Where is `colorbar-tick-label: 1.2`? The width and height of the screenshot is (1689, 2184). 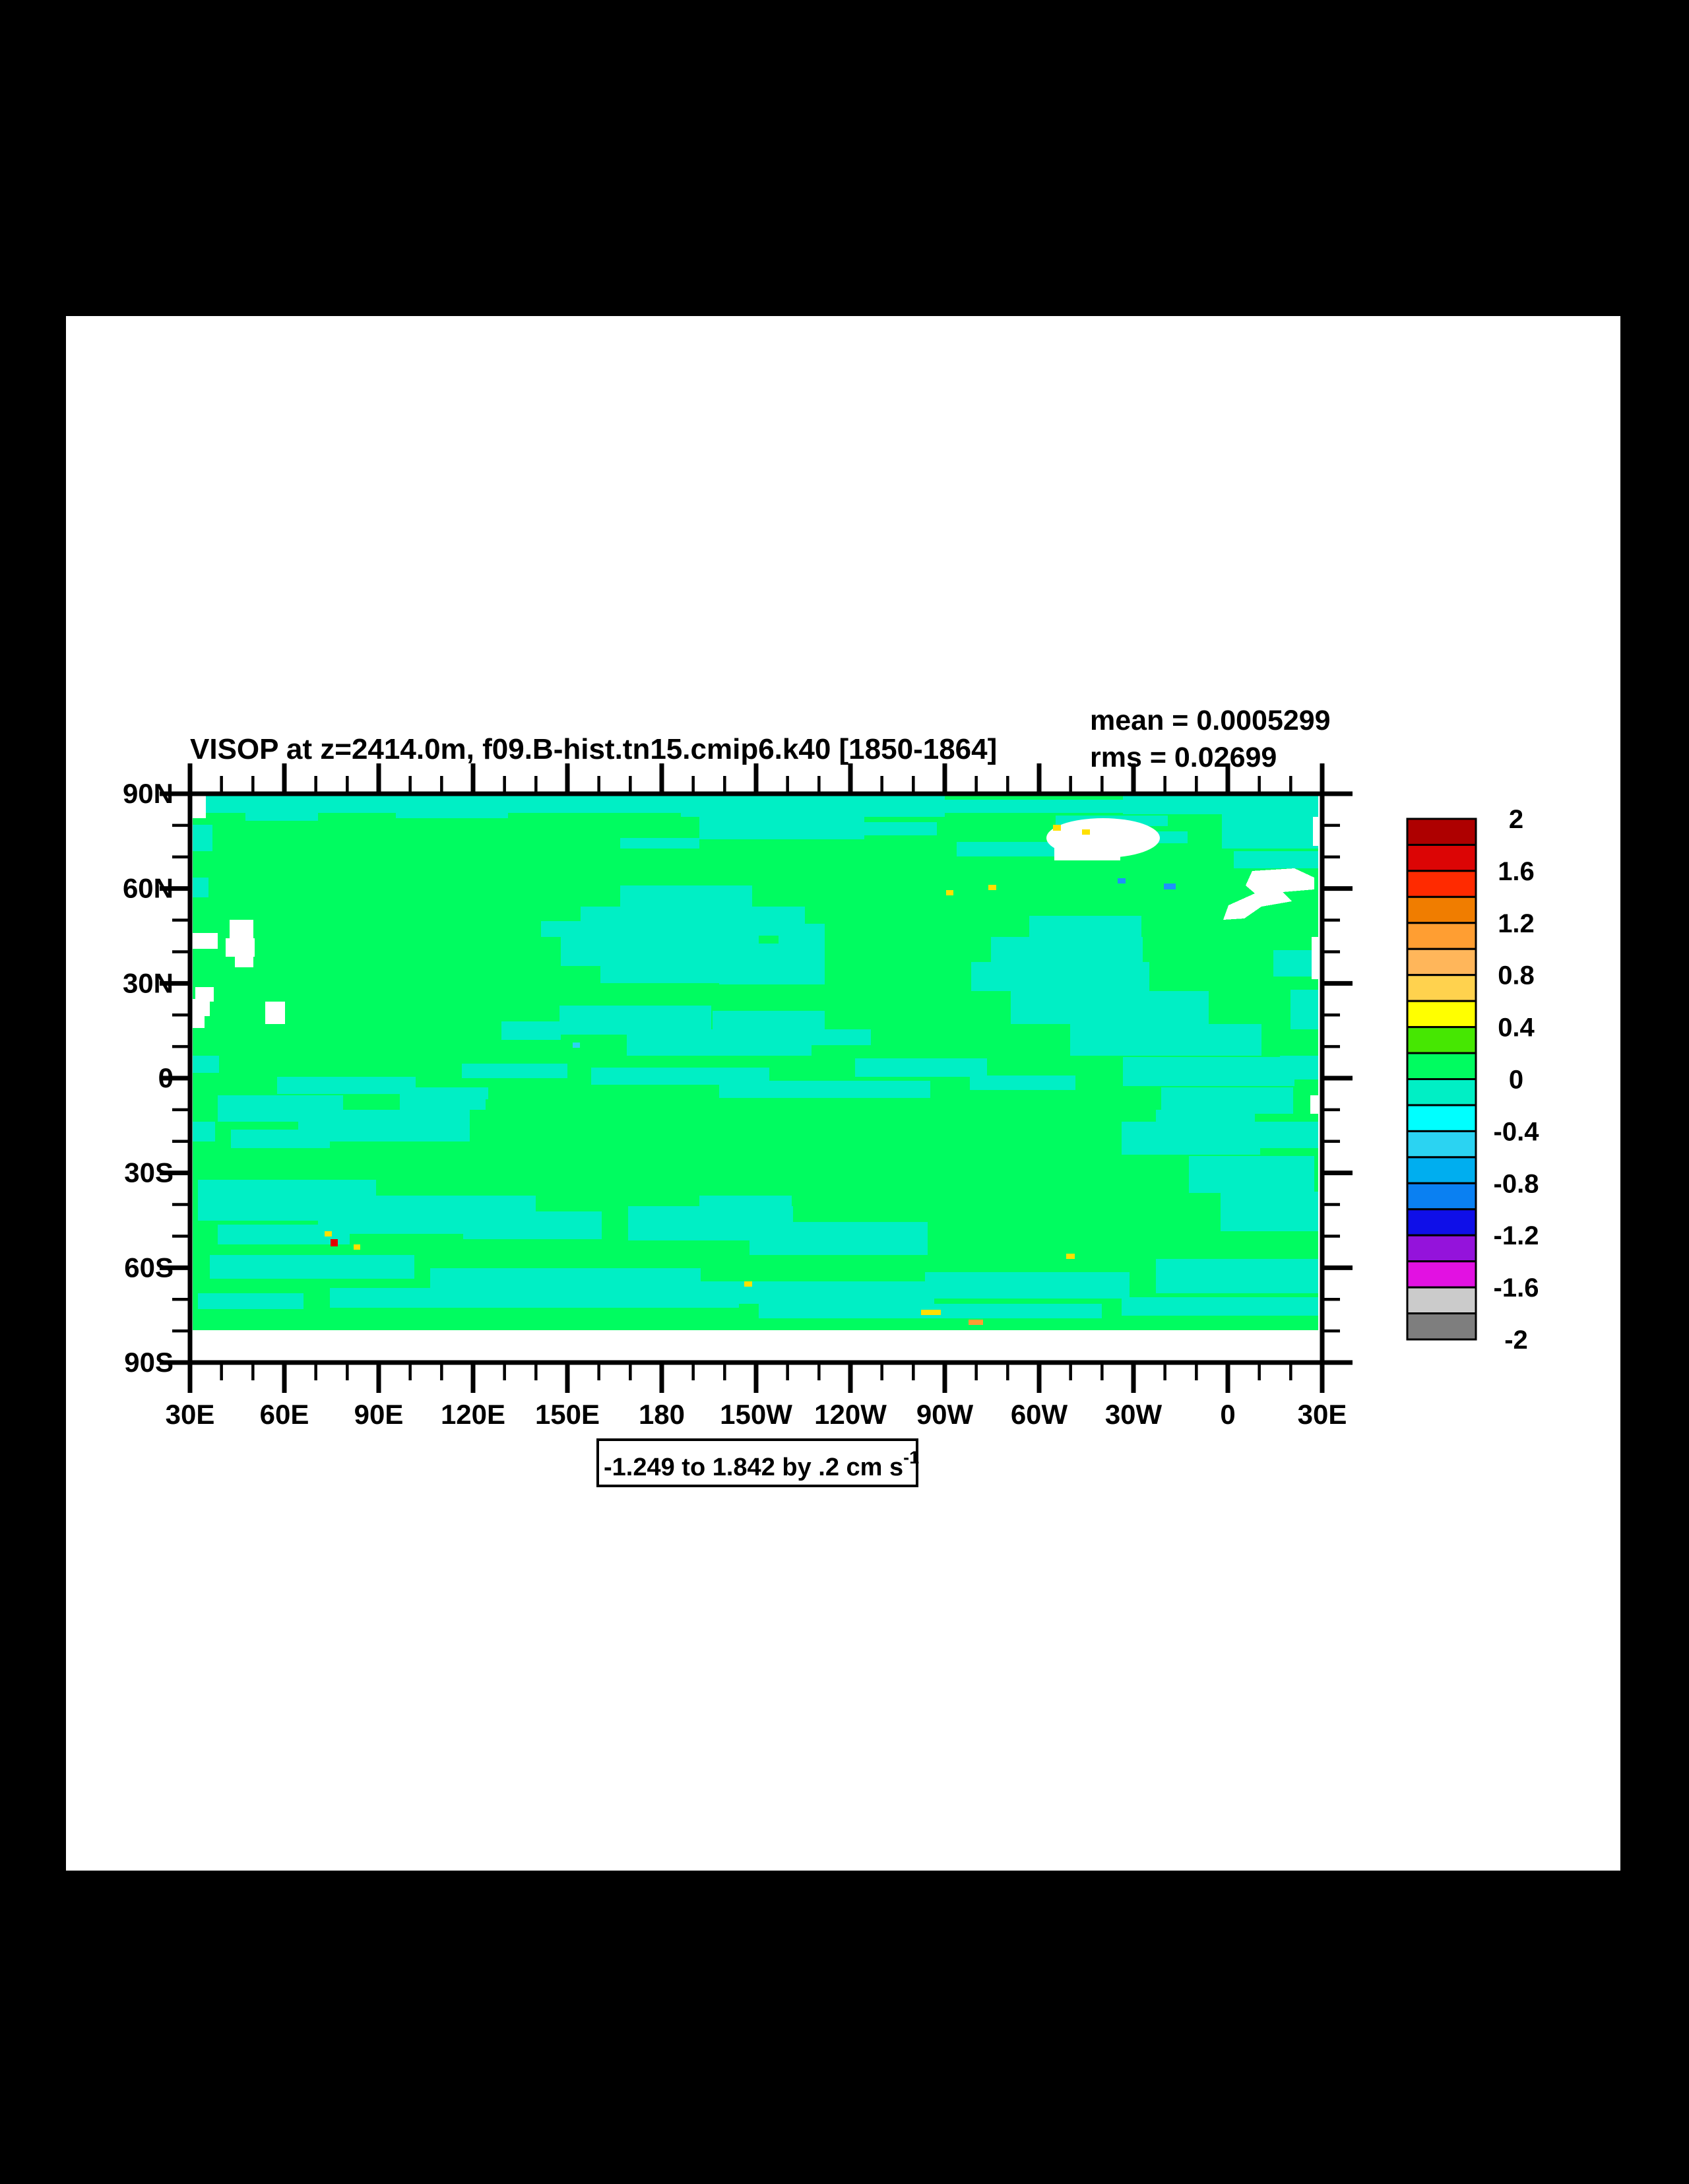
colorbar-tick-label: 1.2 is located at coordinates (1517, 923).